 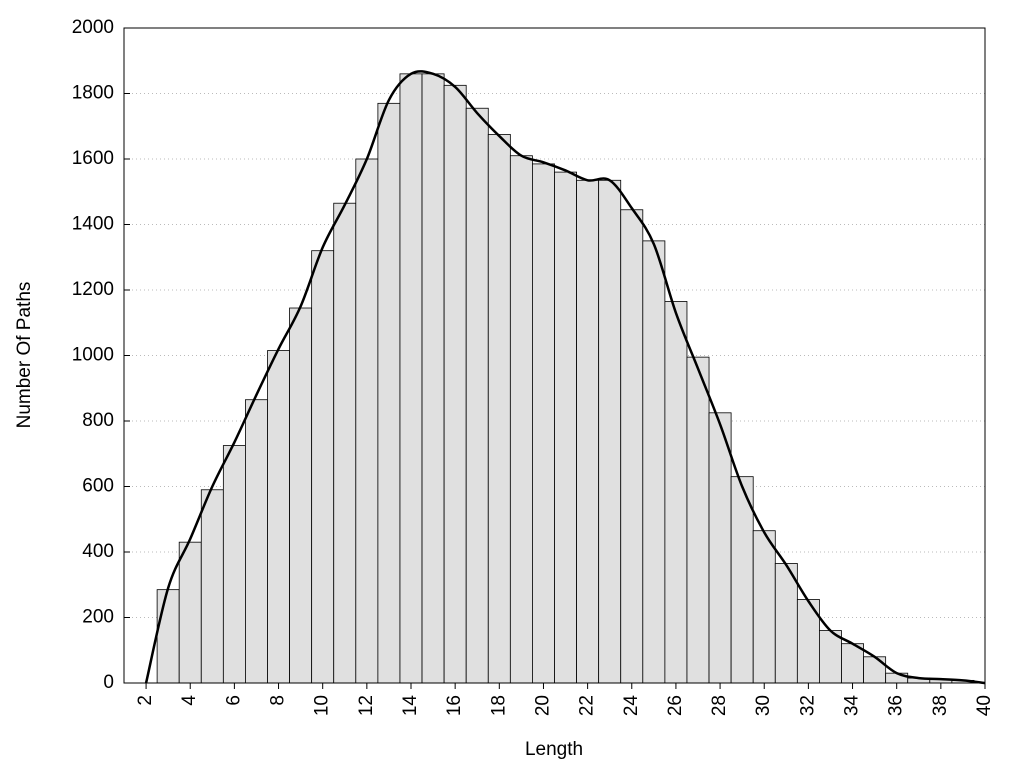 What do you see at coordinates (98, 551) in the screenshot?
I see `y-tick-label: 400` at bounding box center [98, 551].